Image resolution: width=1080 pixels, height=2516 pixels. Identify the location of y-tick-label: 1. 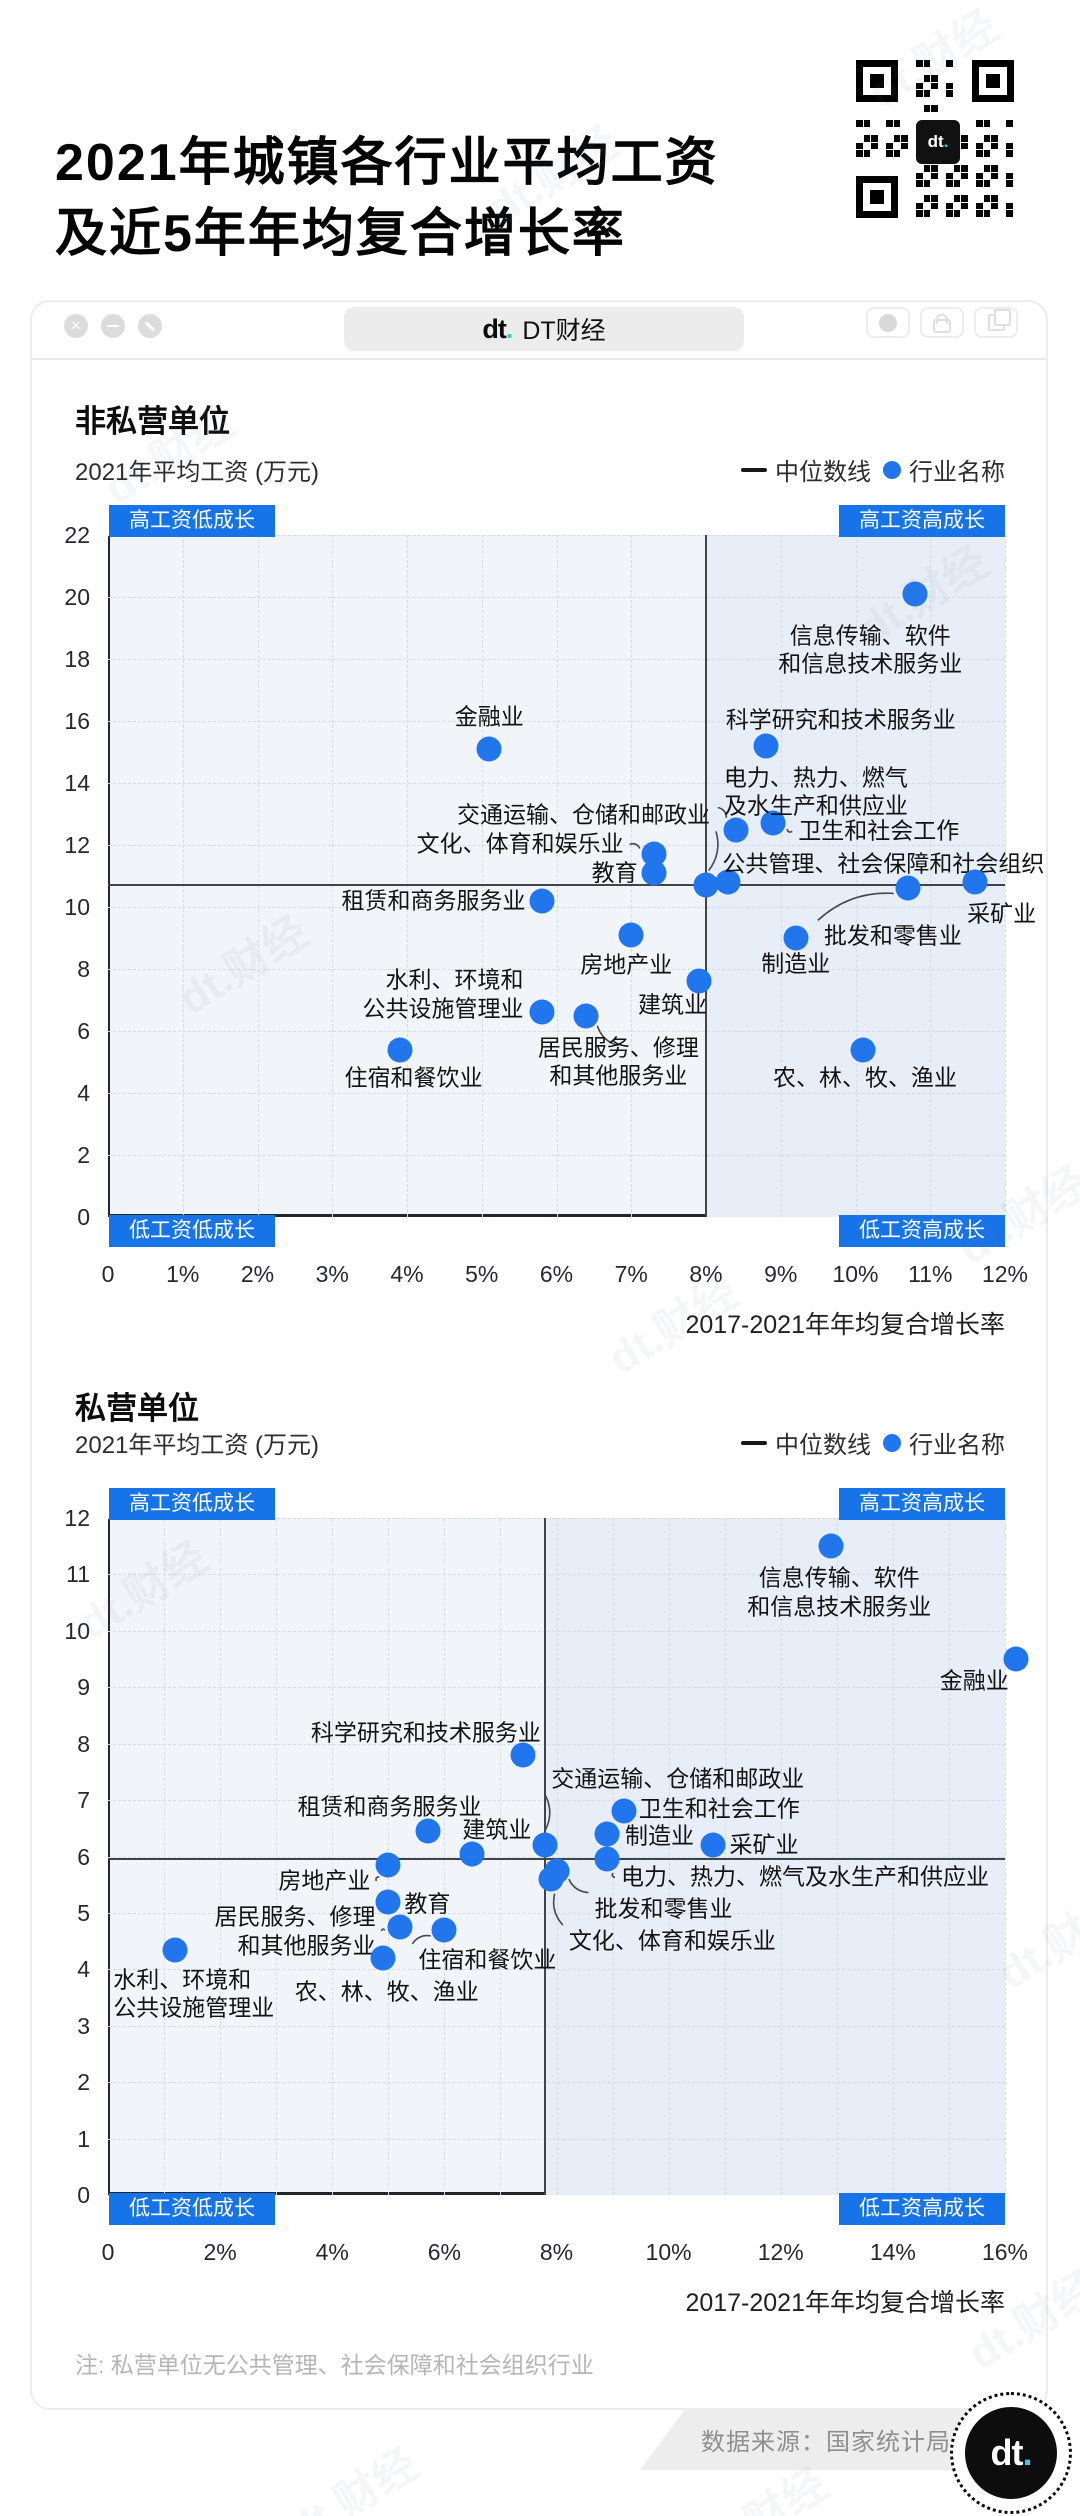
(83, 2138).